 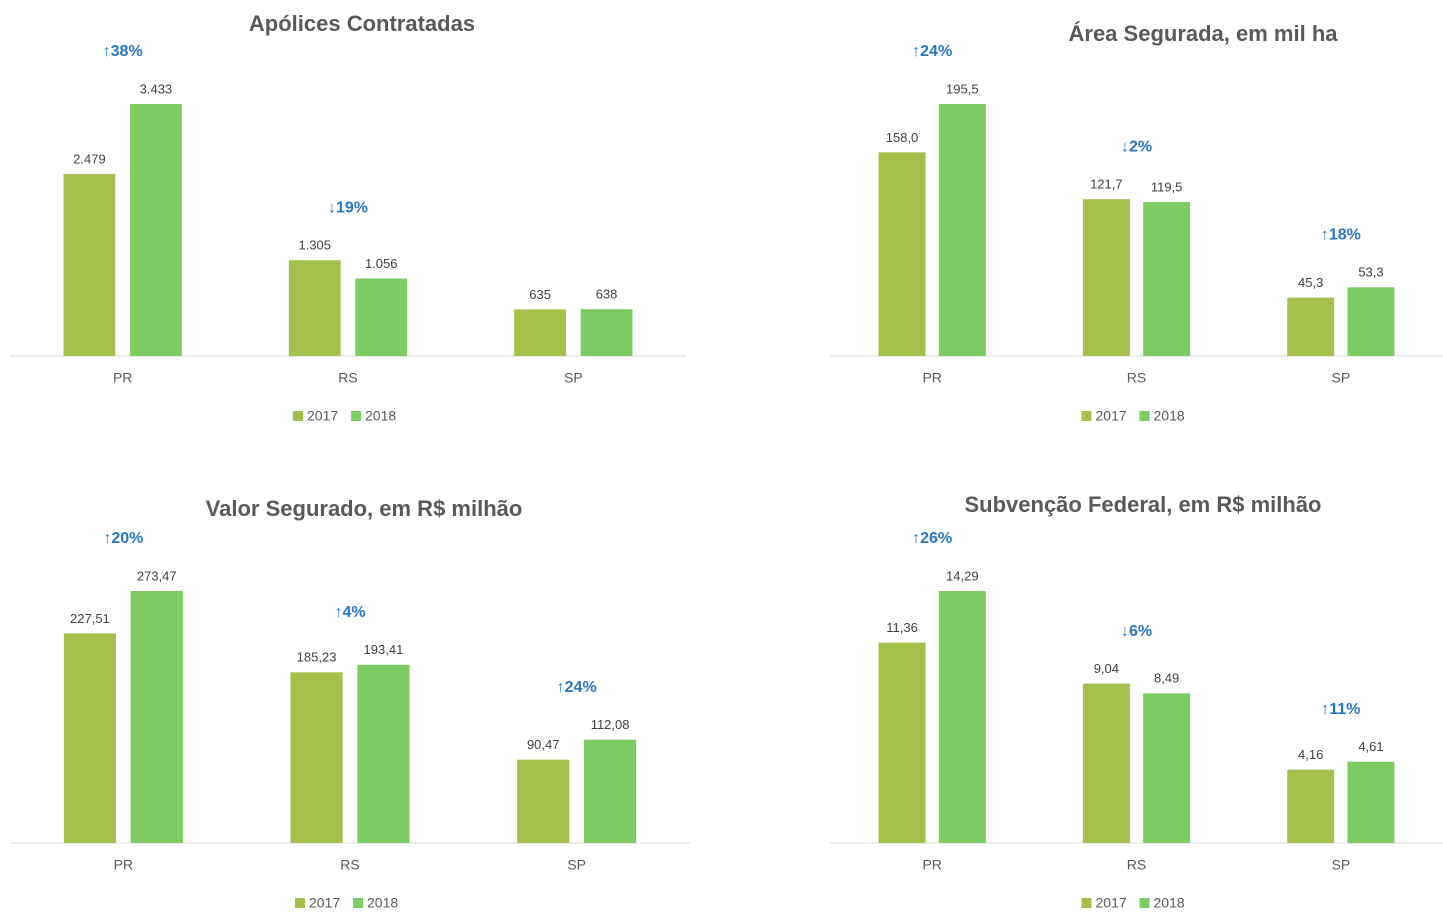 I want to click on data-label: 185,23, so click(x=317, y=657).